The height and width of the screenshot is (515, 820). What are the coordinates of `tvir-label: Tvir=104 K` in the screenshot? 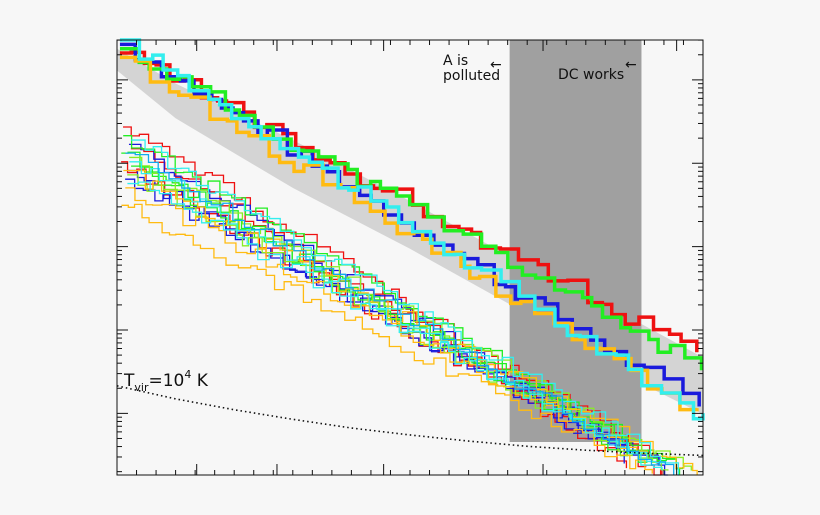 It's located at (166, 381).